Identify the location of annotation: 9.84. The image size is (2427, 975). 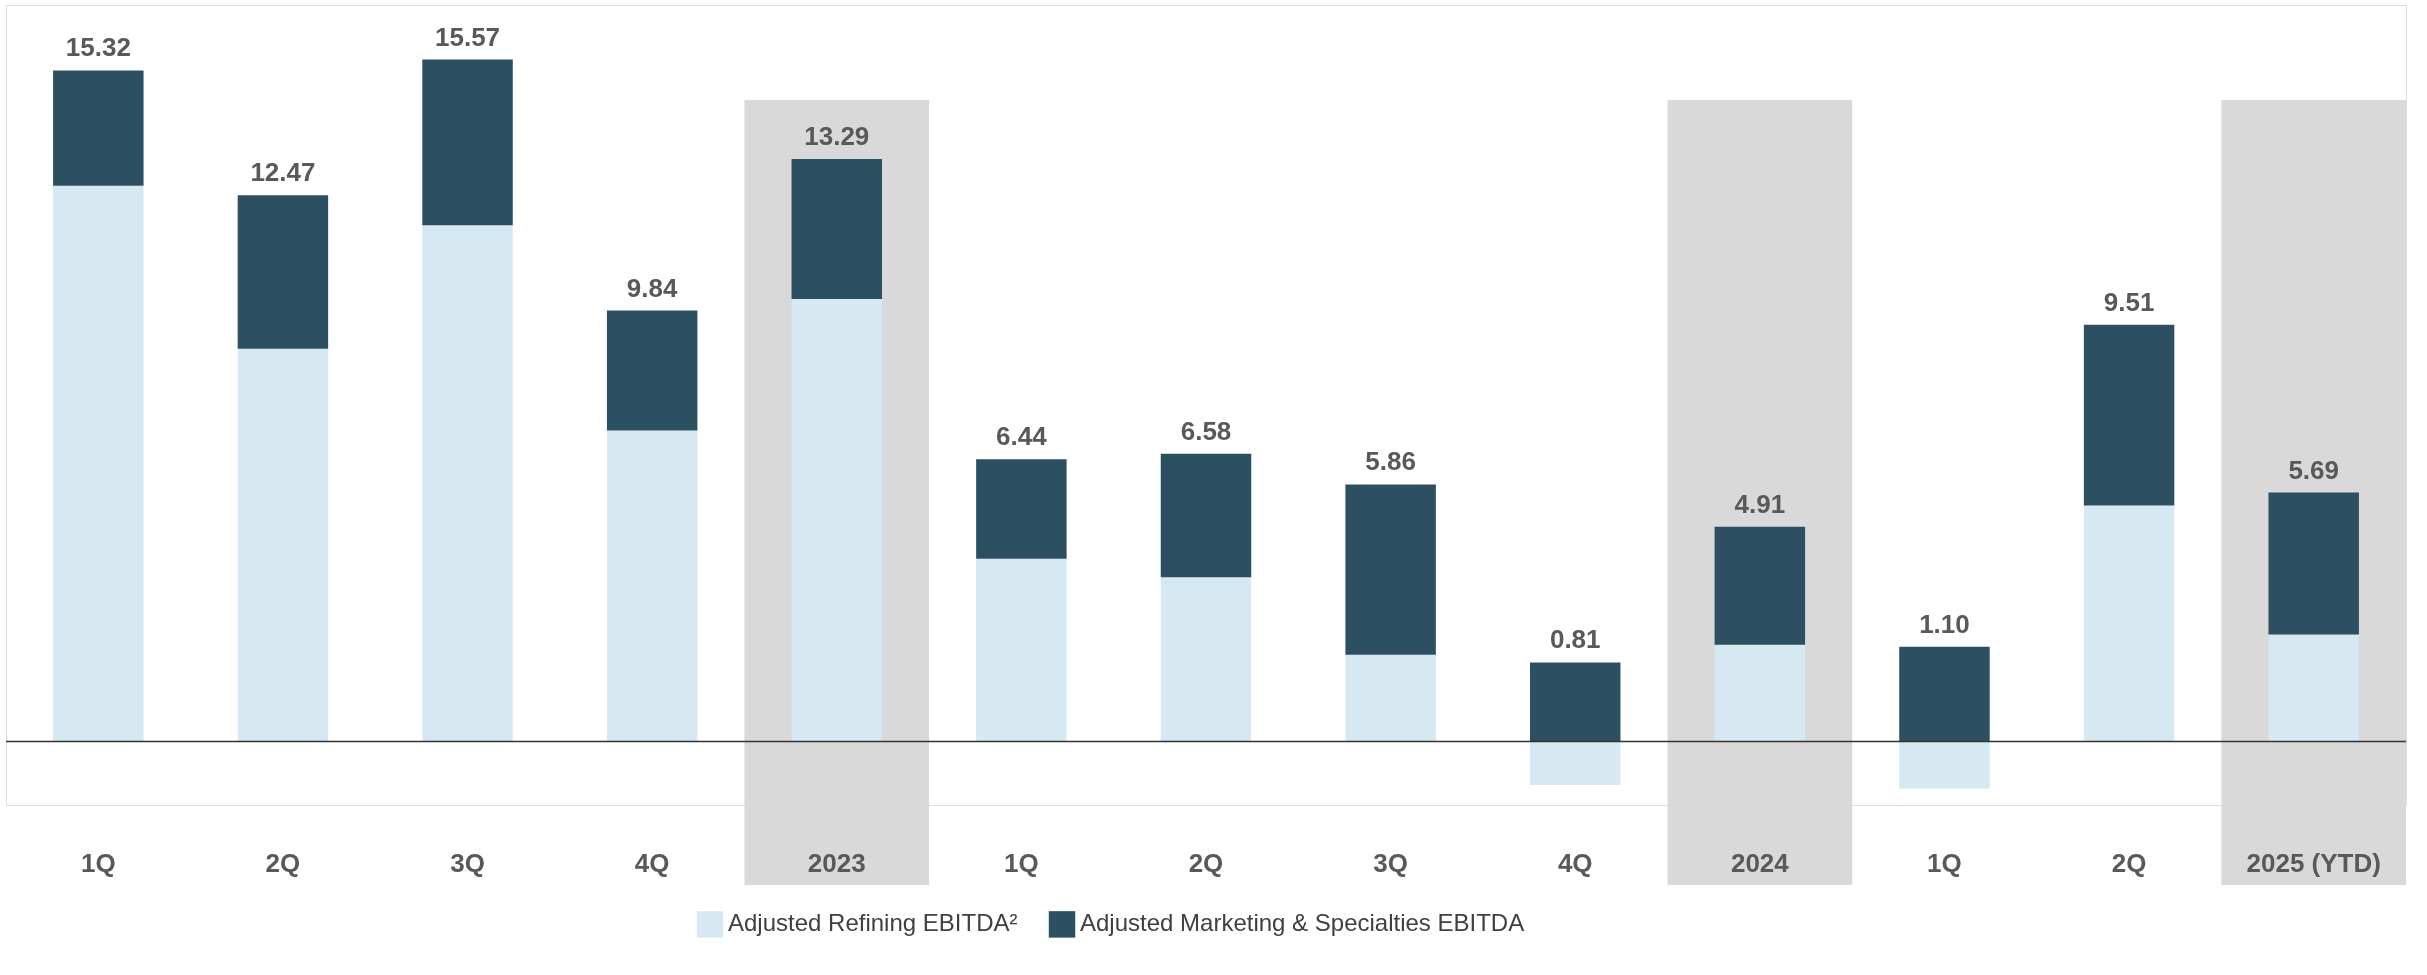
(652, 287).